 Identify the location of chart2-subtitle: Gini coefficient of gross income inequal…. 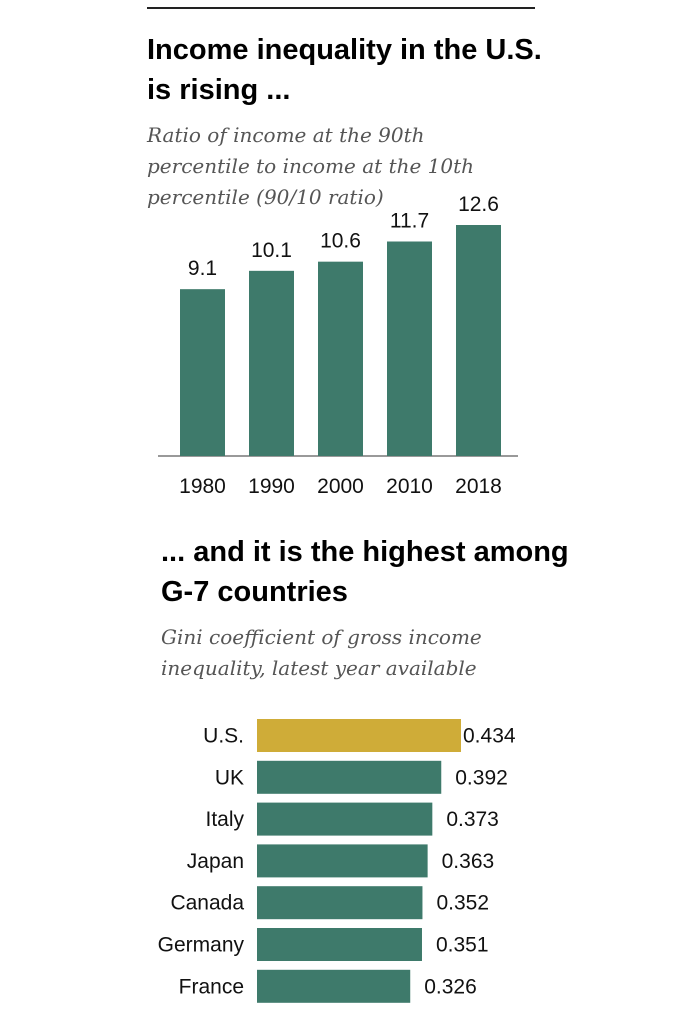
(321, 652).